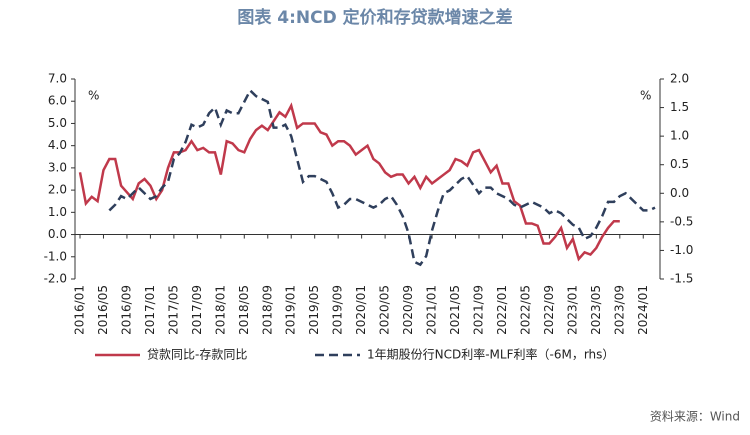 This screenshot has height=435, width=750. What do you see at coordinates (267, 310) in the screenshot?
I see `x-tick-label: 2018/09` at bounding box center [267, 310].